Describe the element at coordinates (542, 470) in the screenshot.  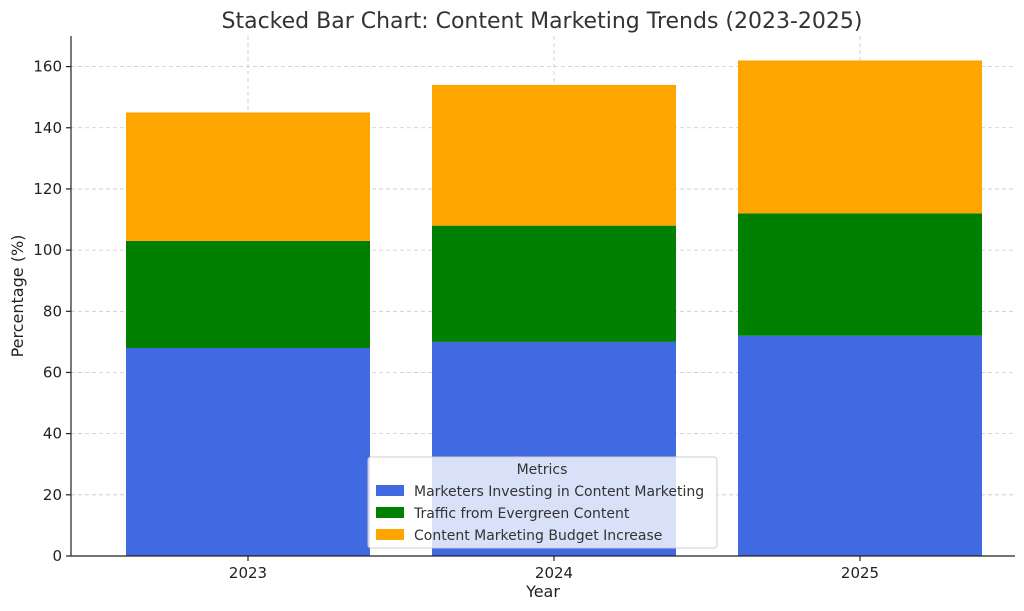
I see `legend-title: Metrics` at that location.